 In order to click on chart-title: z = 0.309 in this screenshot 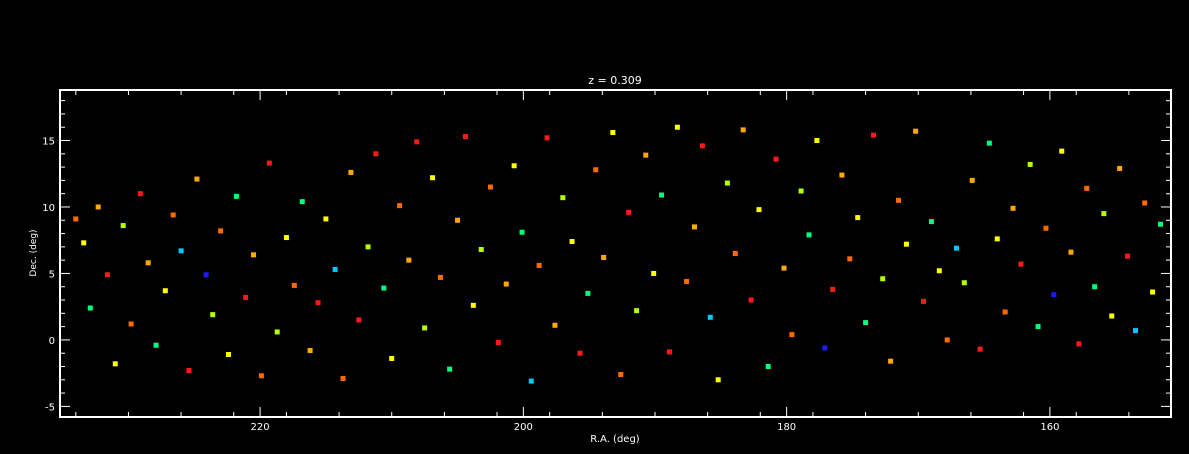, I will do `click(614, 80)`.